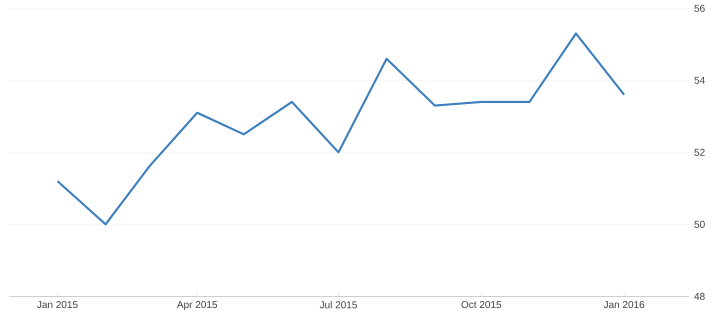 Image resolution: width=722 pixels, height=327 pixels. I want to click on x-tick-label: Jan 2016, so click(624, 304).